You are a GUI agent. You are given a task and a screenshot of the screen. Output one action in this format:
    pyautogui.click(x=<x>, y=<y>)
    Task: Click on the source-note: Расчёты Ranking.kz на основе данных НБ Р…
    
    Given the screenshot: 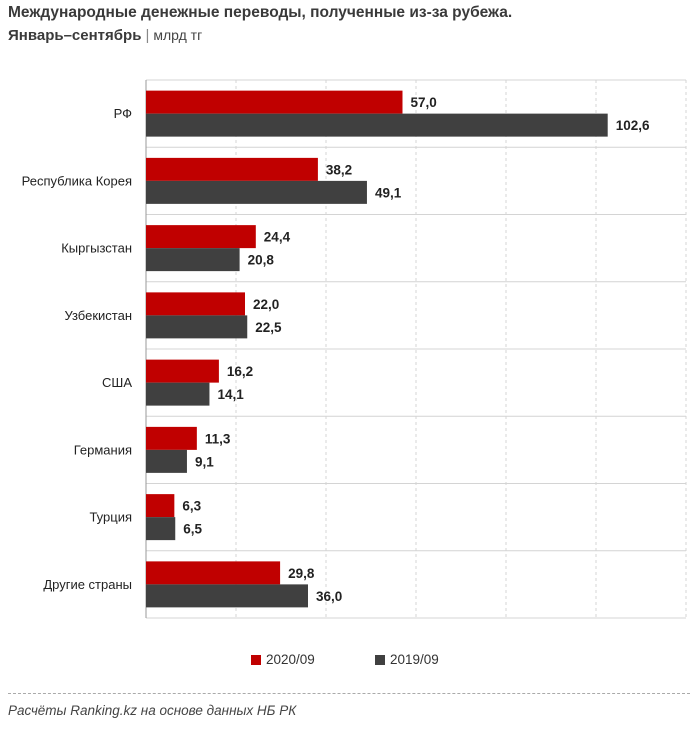 What is the action you would take?
    pyautogui.click(x=152, y=710)
    